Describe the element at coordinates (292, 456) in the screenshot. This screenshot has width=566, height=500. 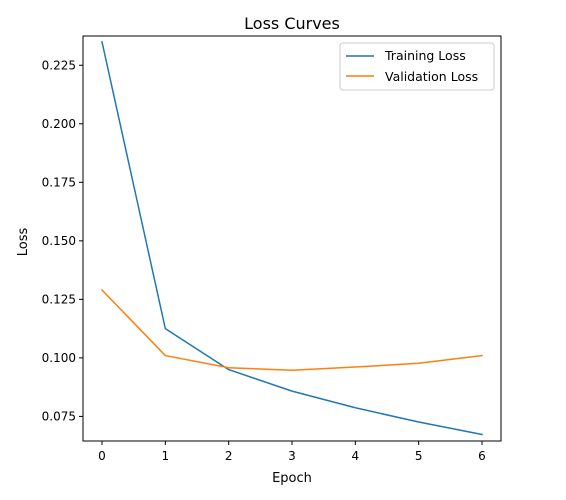
I see `x-tick-label: 3` at that location.